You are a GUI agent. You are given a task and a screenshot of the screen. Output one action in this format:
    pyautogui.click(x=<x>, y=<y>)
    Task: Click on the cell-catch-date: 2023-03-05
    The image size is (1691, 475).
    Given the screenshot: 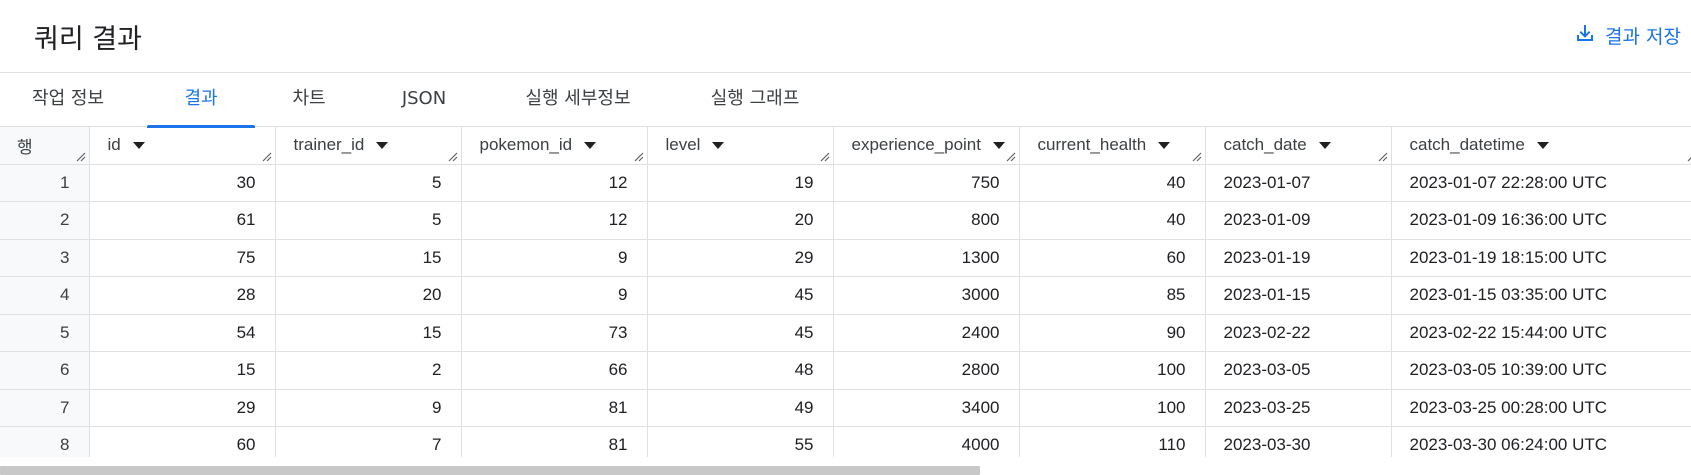 What is the action you would take?
    pyautogui.click(x=1298, y=370)
    